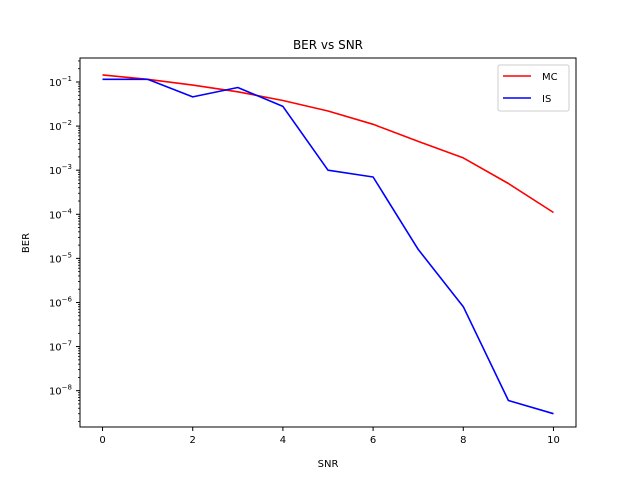 The image size is (640, 480). Describe the element at coordinates (61, 214) in the screenshot. I see `y-tick-label: 10⁻⁴` at that location.